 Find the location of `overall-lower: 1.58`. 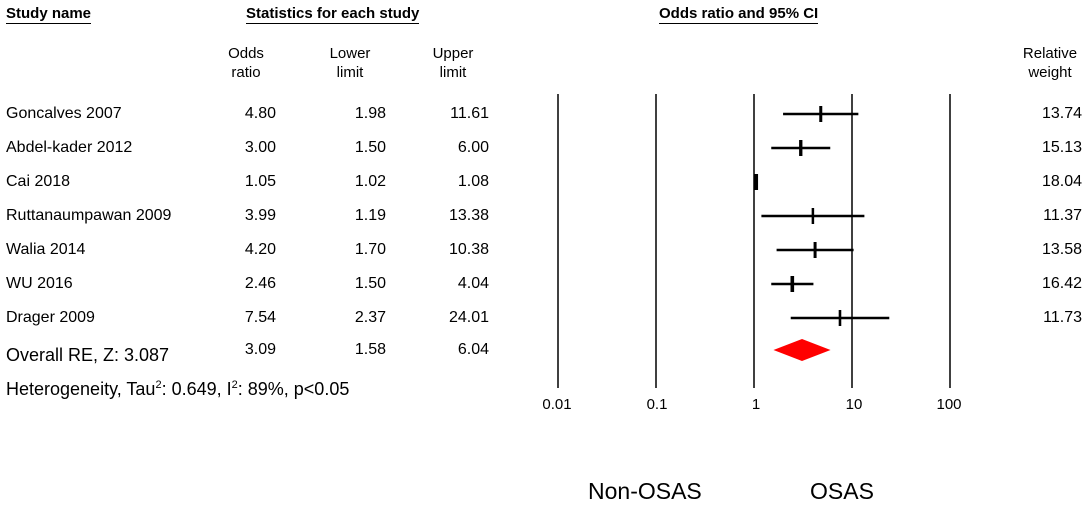

overall-lower: 1.58 is located at coordinates (370, 349).